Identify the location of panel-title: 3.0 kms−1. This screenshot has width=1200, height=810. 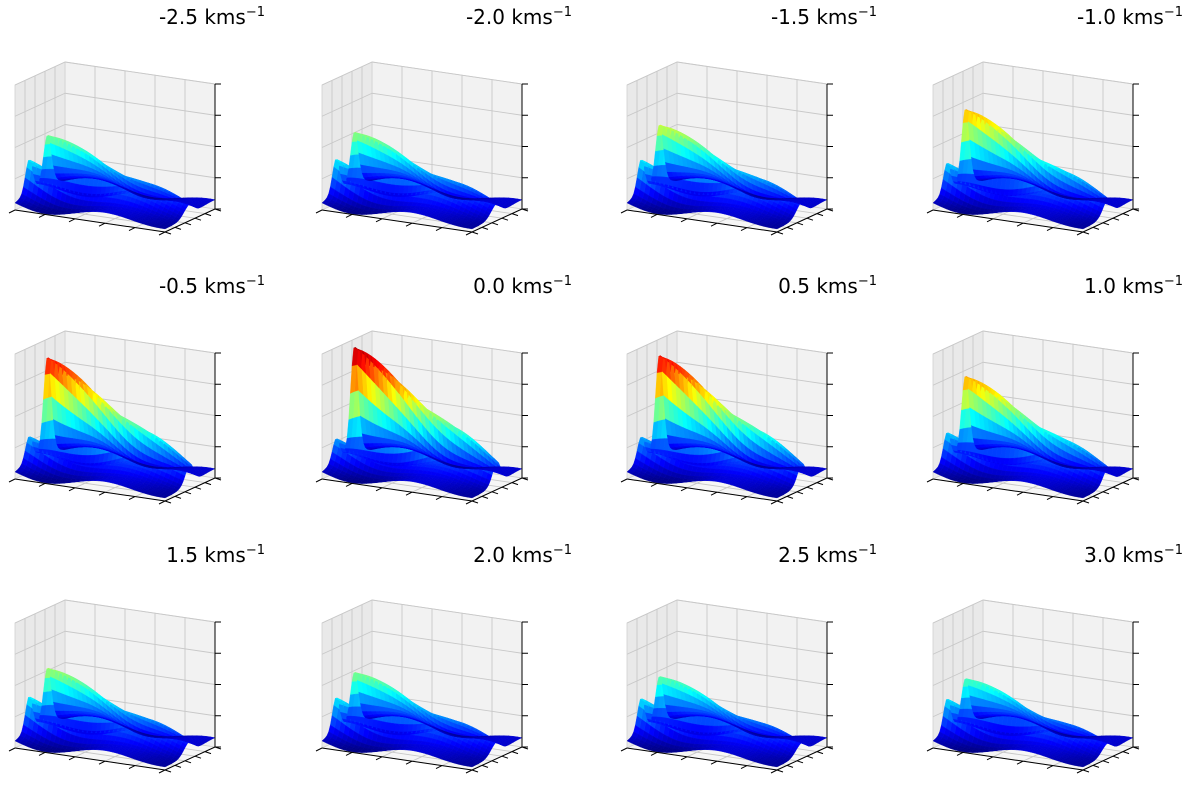
(1133, 555).